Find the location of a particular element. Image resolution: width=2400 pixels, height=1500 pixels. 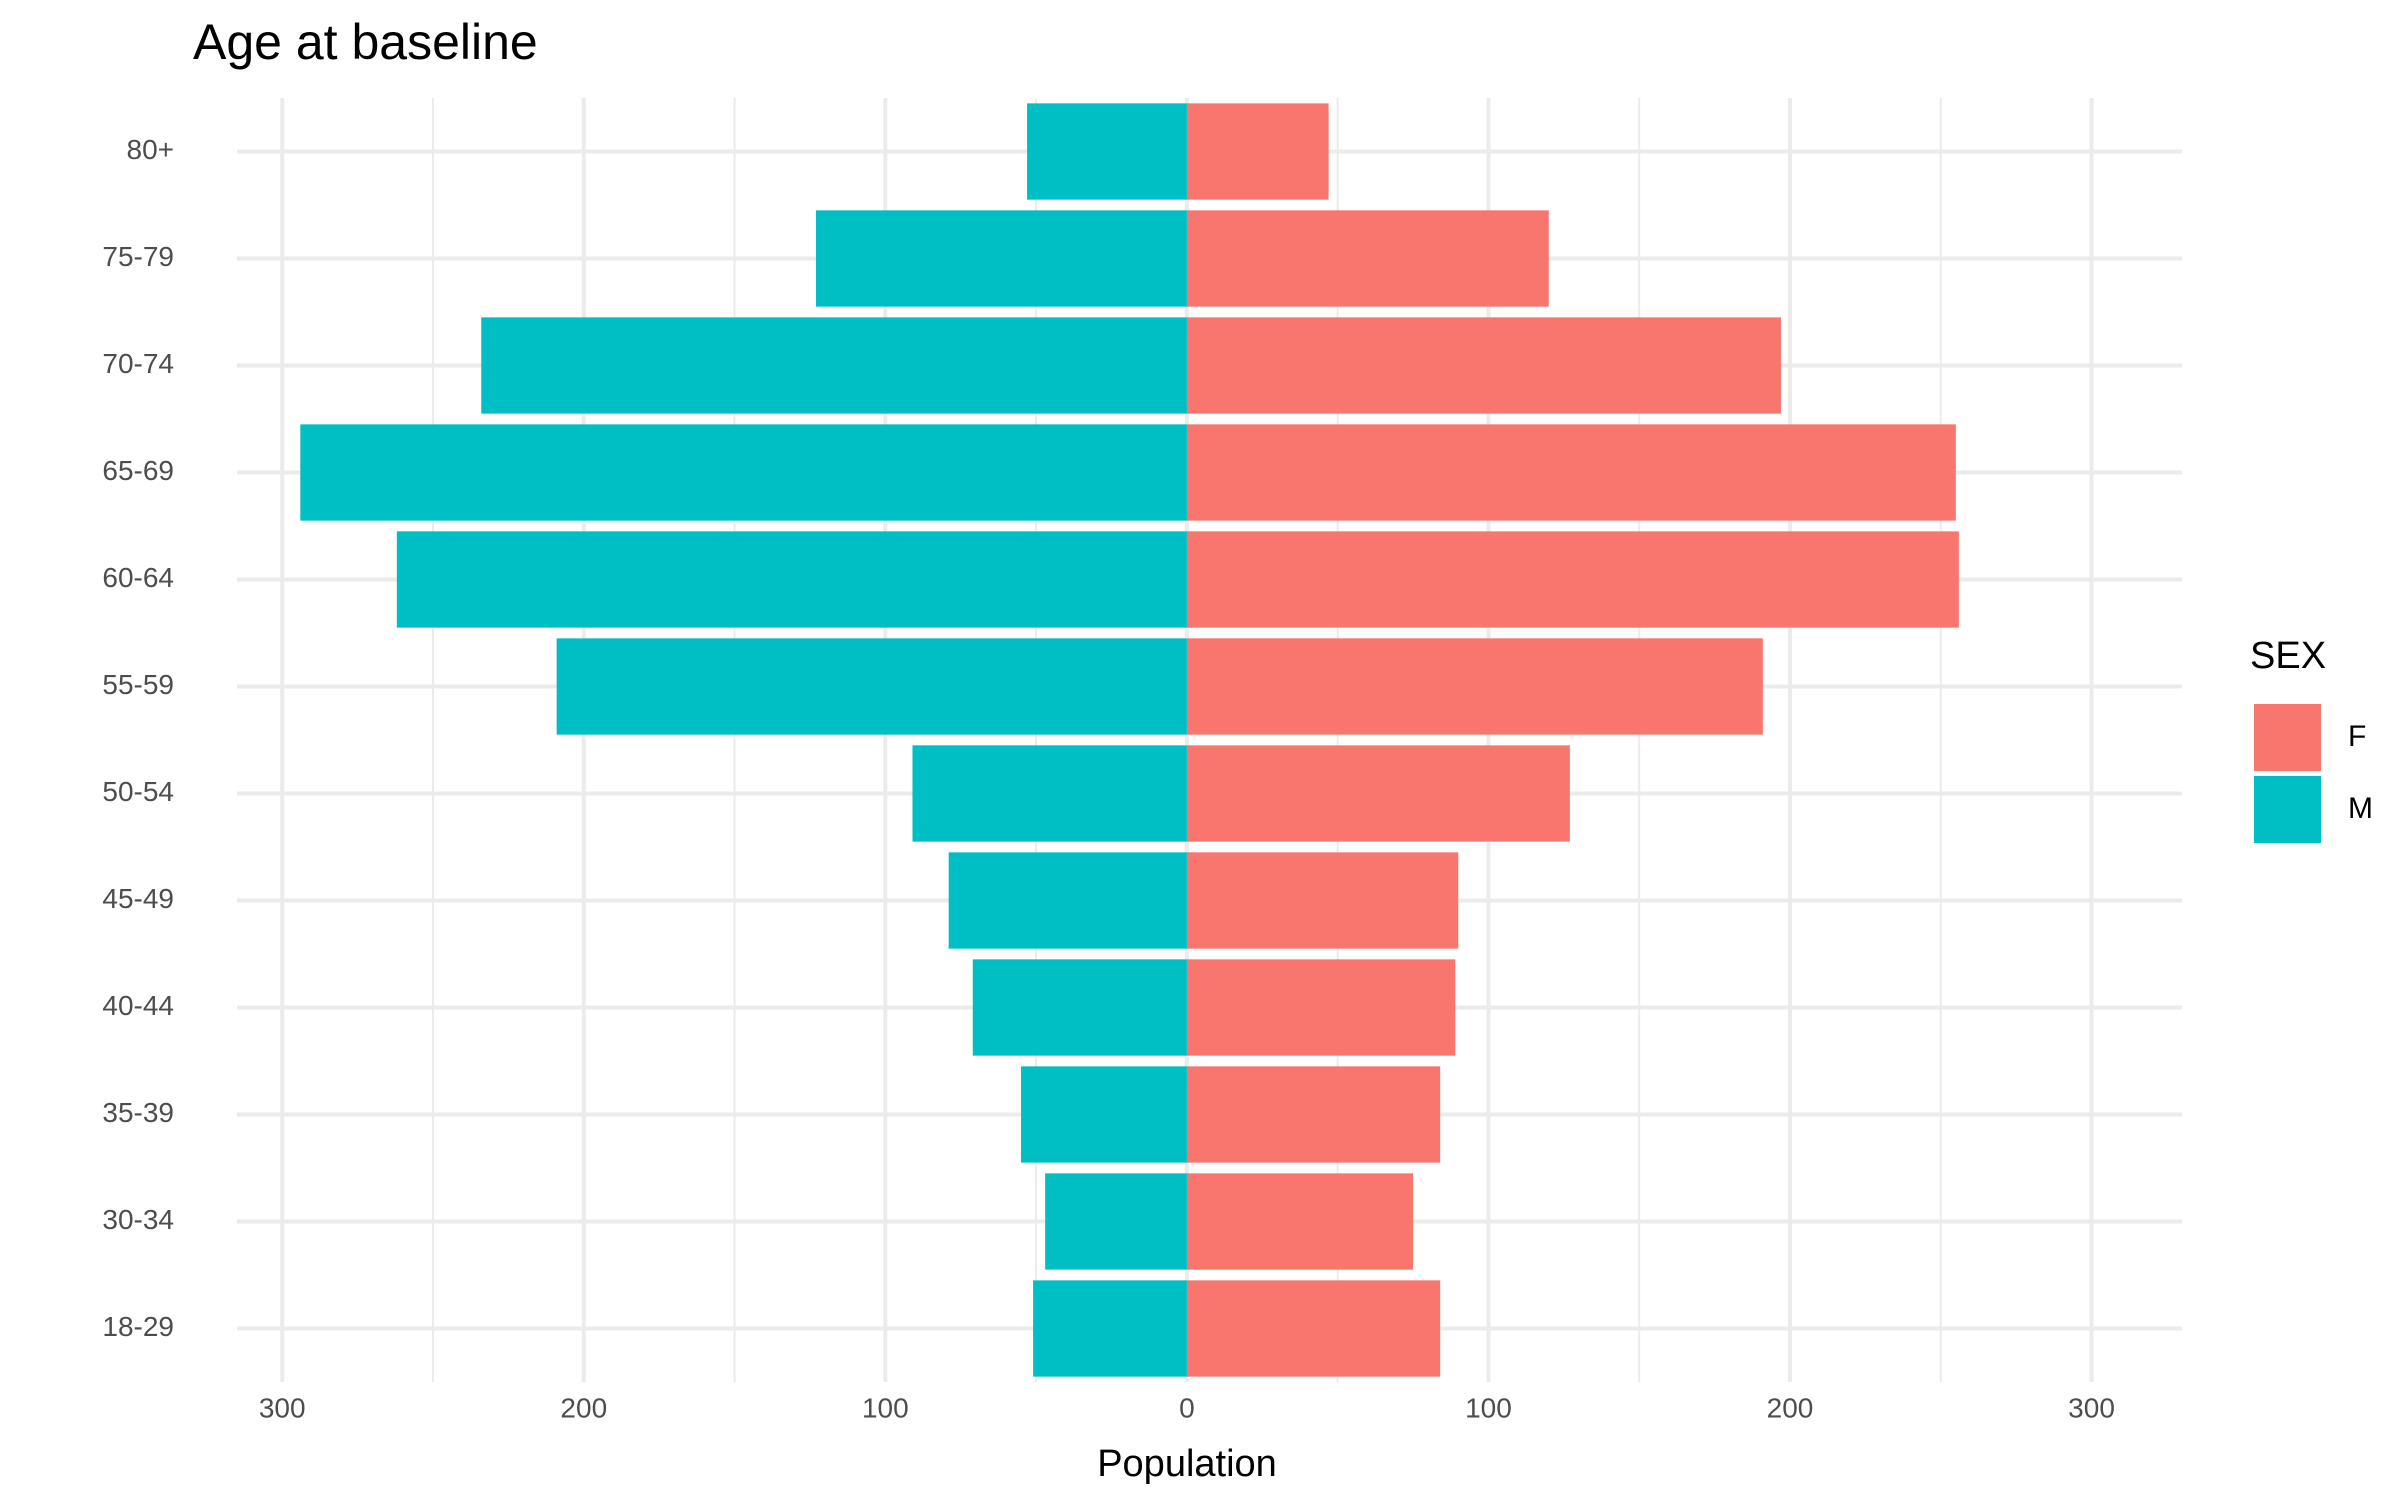

legend-label: M is located at coordinates (2360, 808).